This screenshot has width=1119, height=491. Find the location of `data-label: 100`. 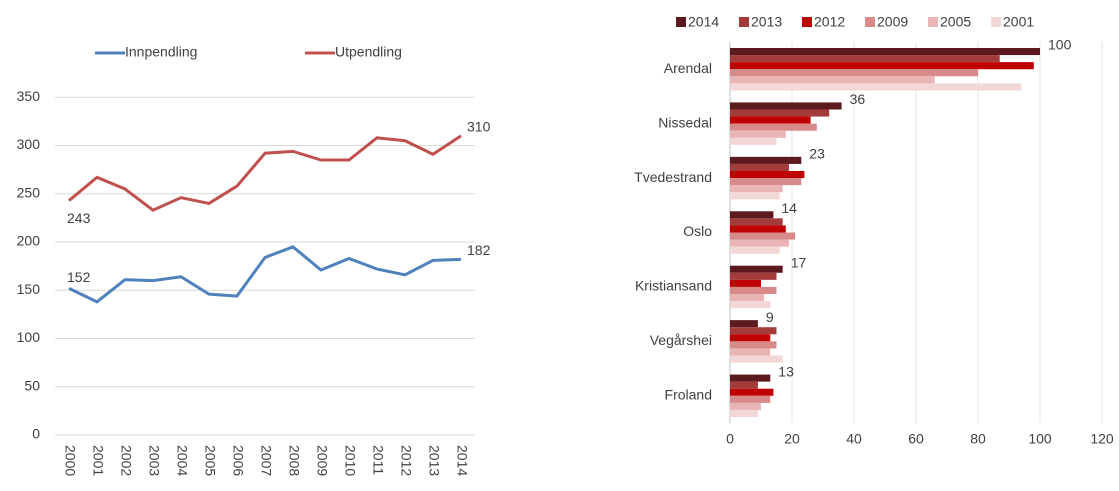

data-label: 100 is located at coordinates (1060, 45).